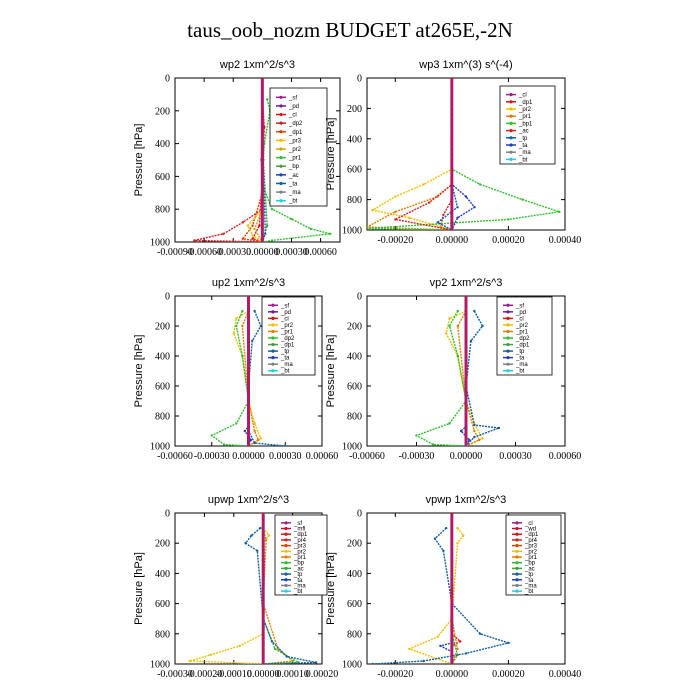  I want to click on series-line-dp2, so click(230, 378).